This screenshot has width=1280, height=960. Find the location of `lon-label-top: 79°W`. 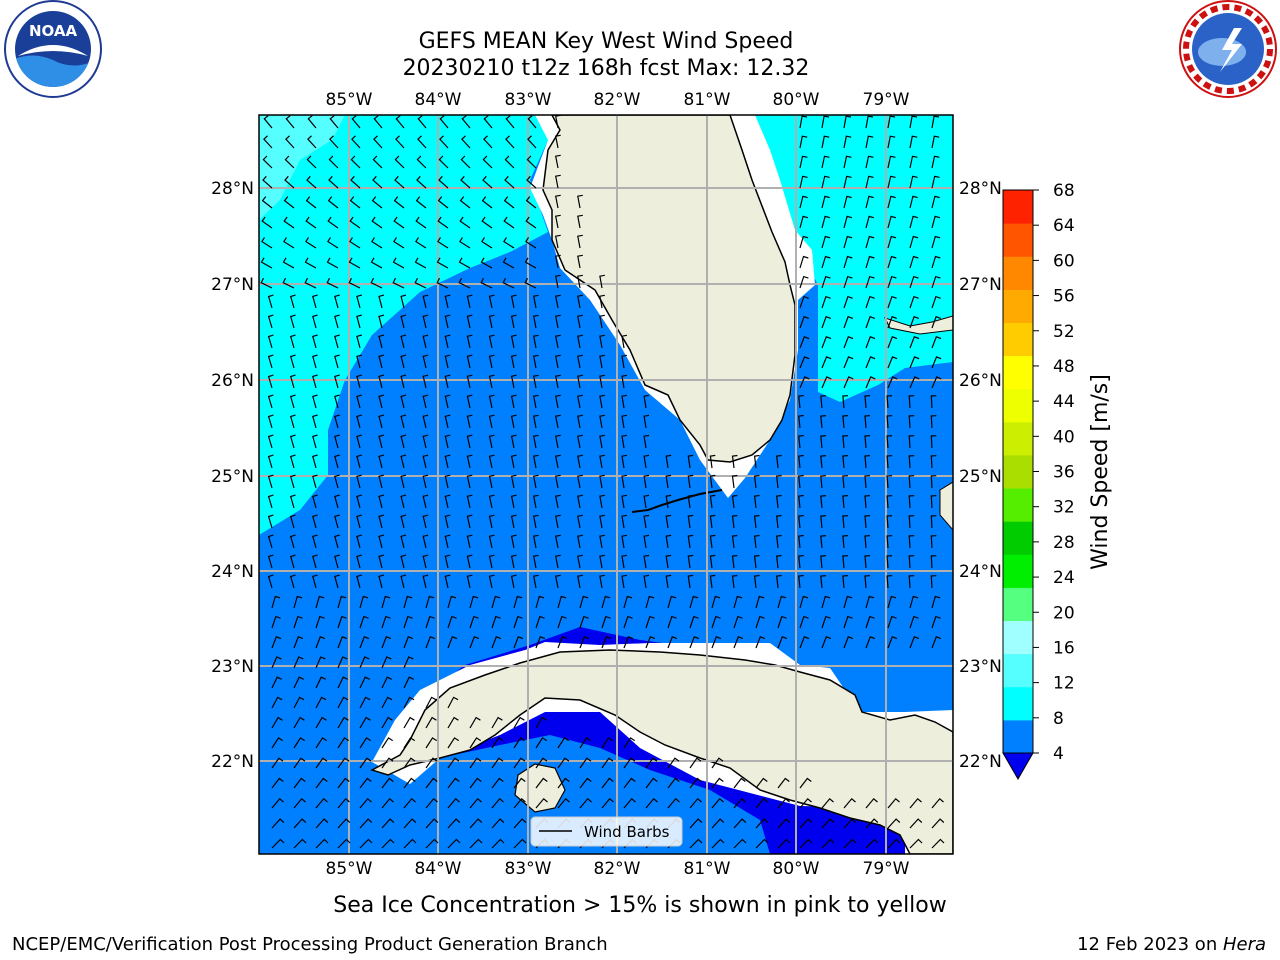

lon-label-top: 79°W is located at coordinates (886, 100).